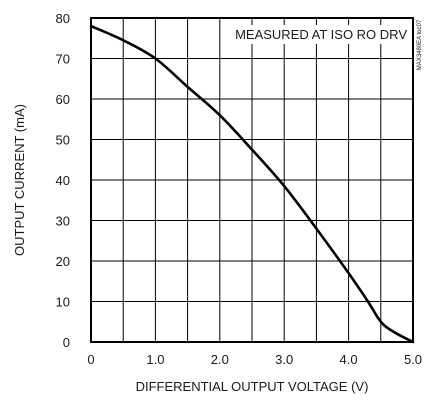 This screenshot has height=400, width=427. Describe the element at coordinates (155, 359) in the screenshot. I see `x-tick-label: 1.0` at that location.